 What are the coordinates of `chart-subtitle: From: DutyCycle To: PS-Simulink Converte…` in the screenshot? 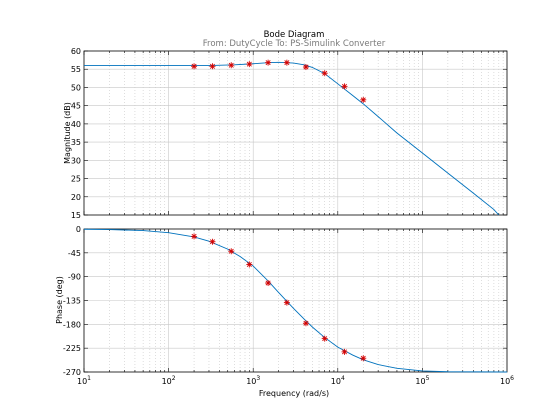 It's located at (294, 44).